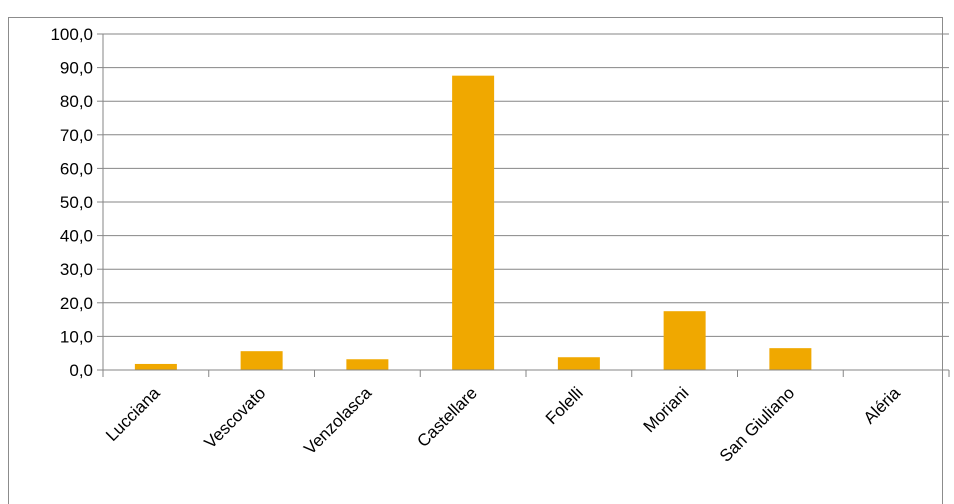  I want to click on bar-moriani, so click(684, 340).